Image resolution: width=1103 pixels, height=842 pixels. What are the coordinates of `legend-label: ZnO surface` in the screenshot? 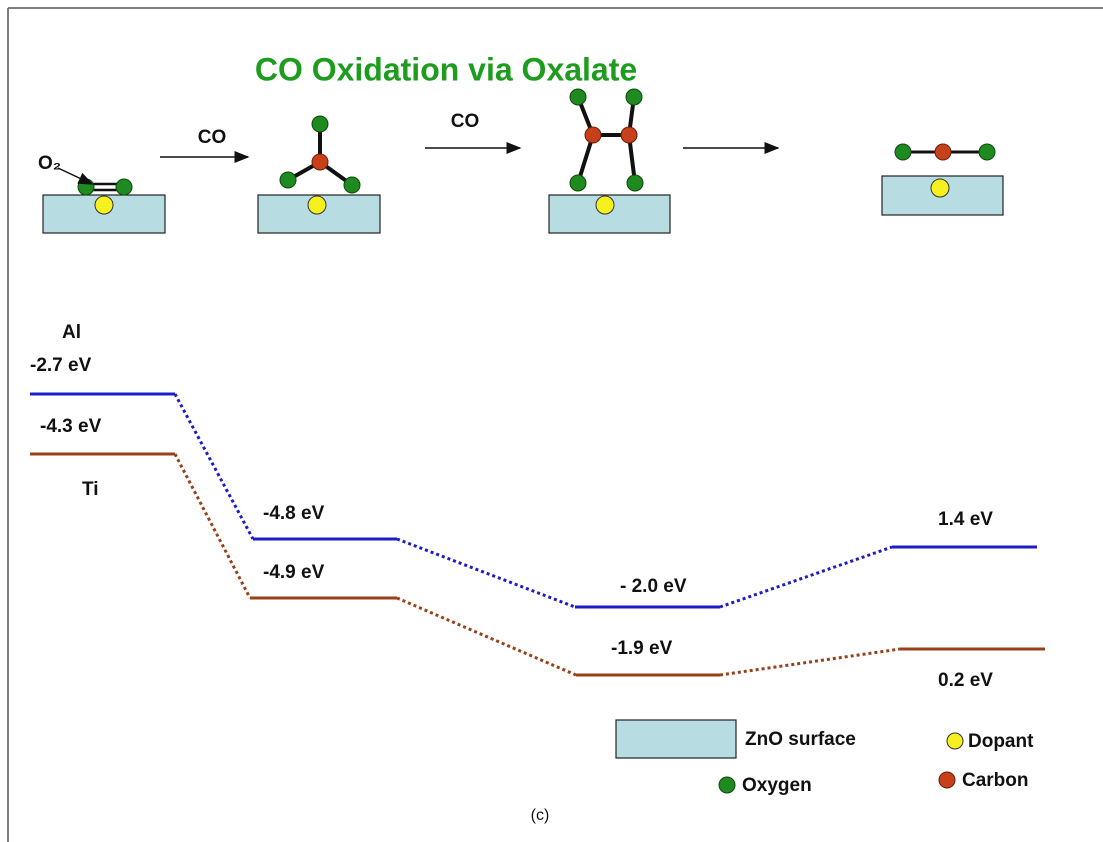 It's located at (800, 739).